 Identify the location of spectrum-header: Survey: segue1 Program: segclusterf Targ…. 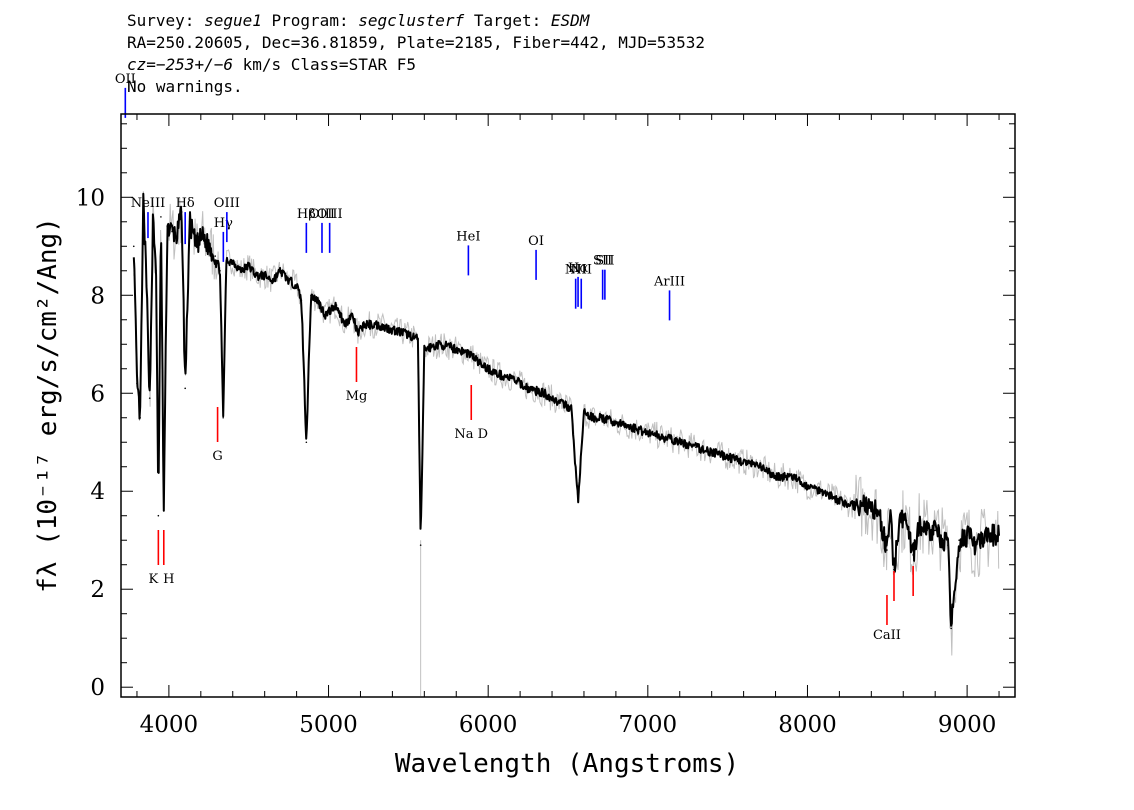
(416, 54).